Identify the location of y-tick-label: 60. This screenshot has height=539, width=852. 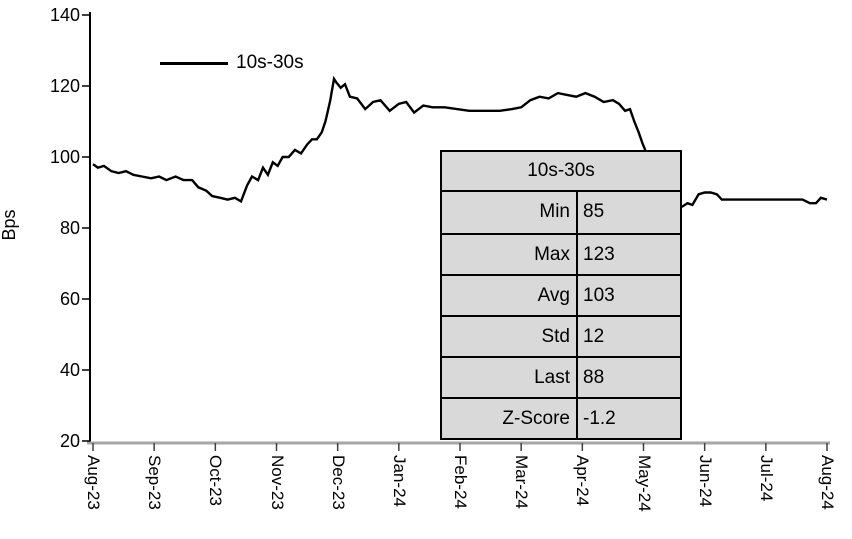
(69, 299).